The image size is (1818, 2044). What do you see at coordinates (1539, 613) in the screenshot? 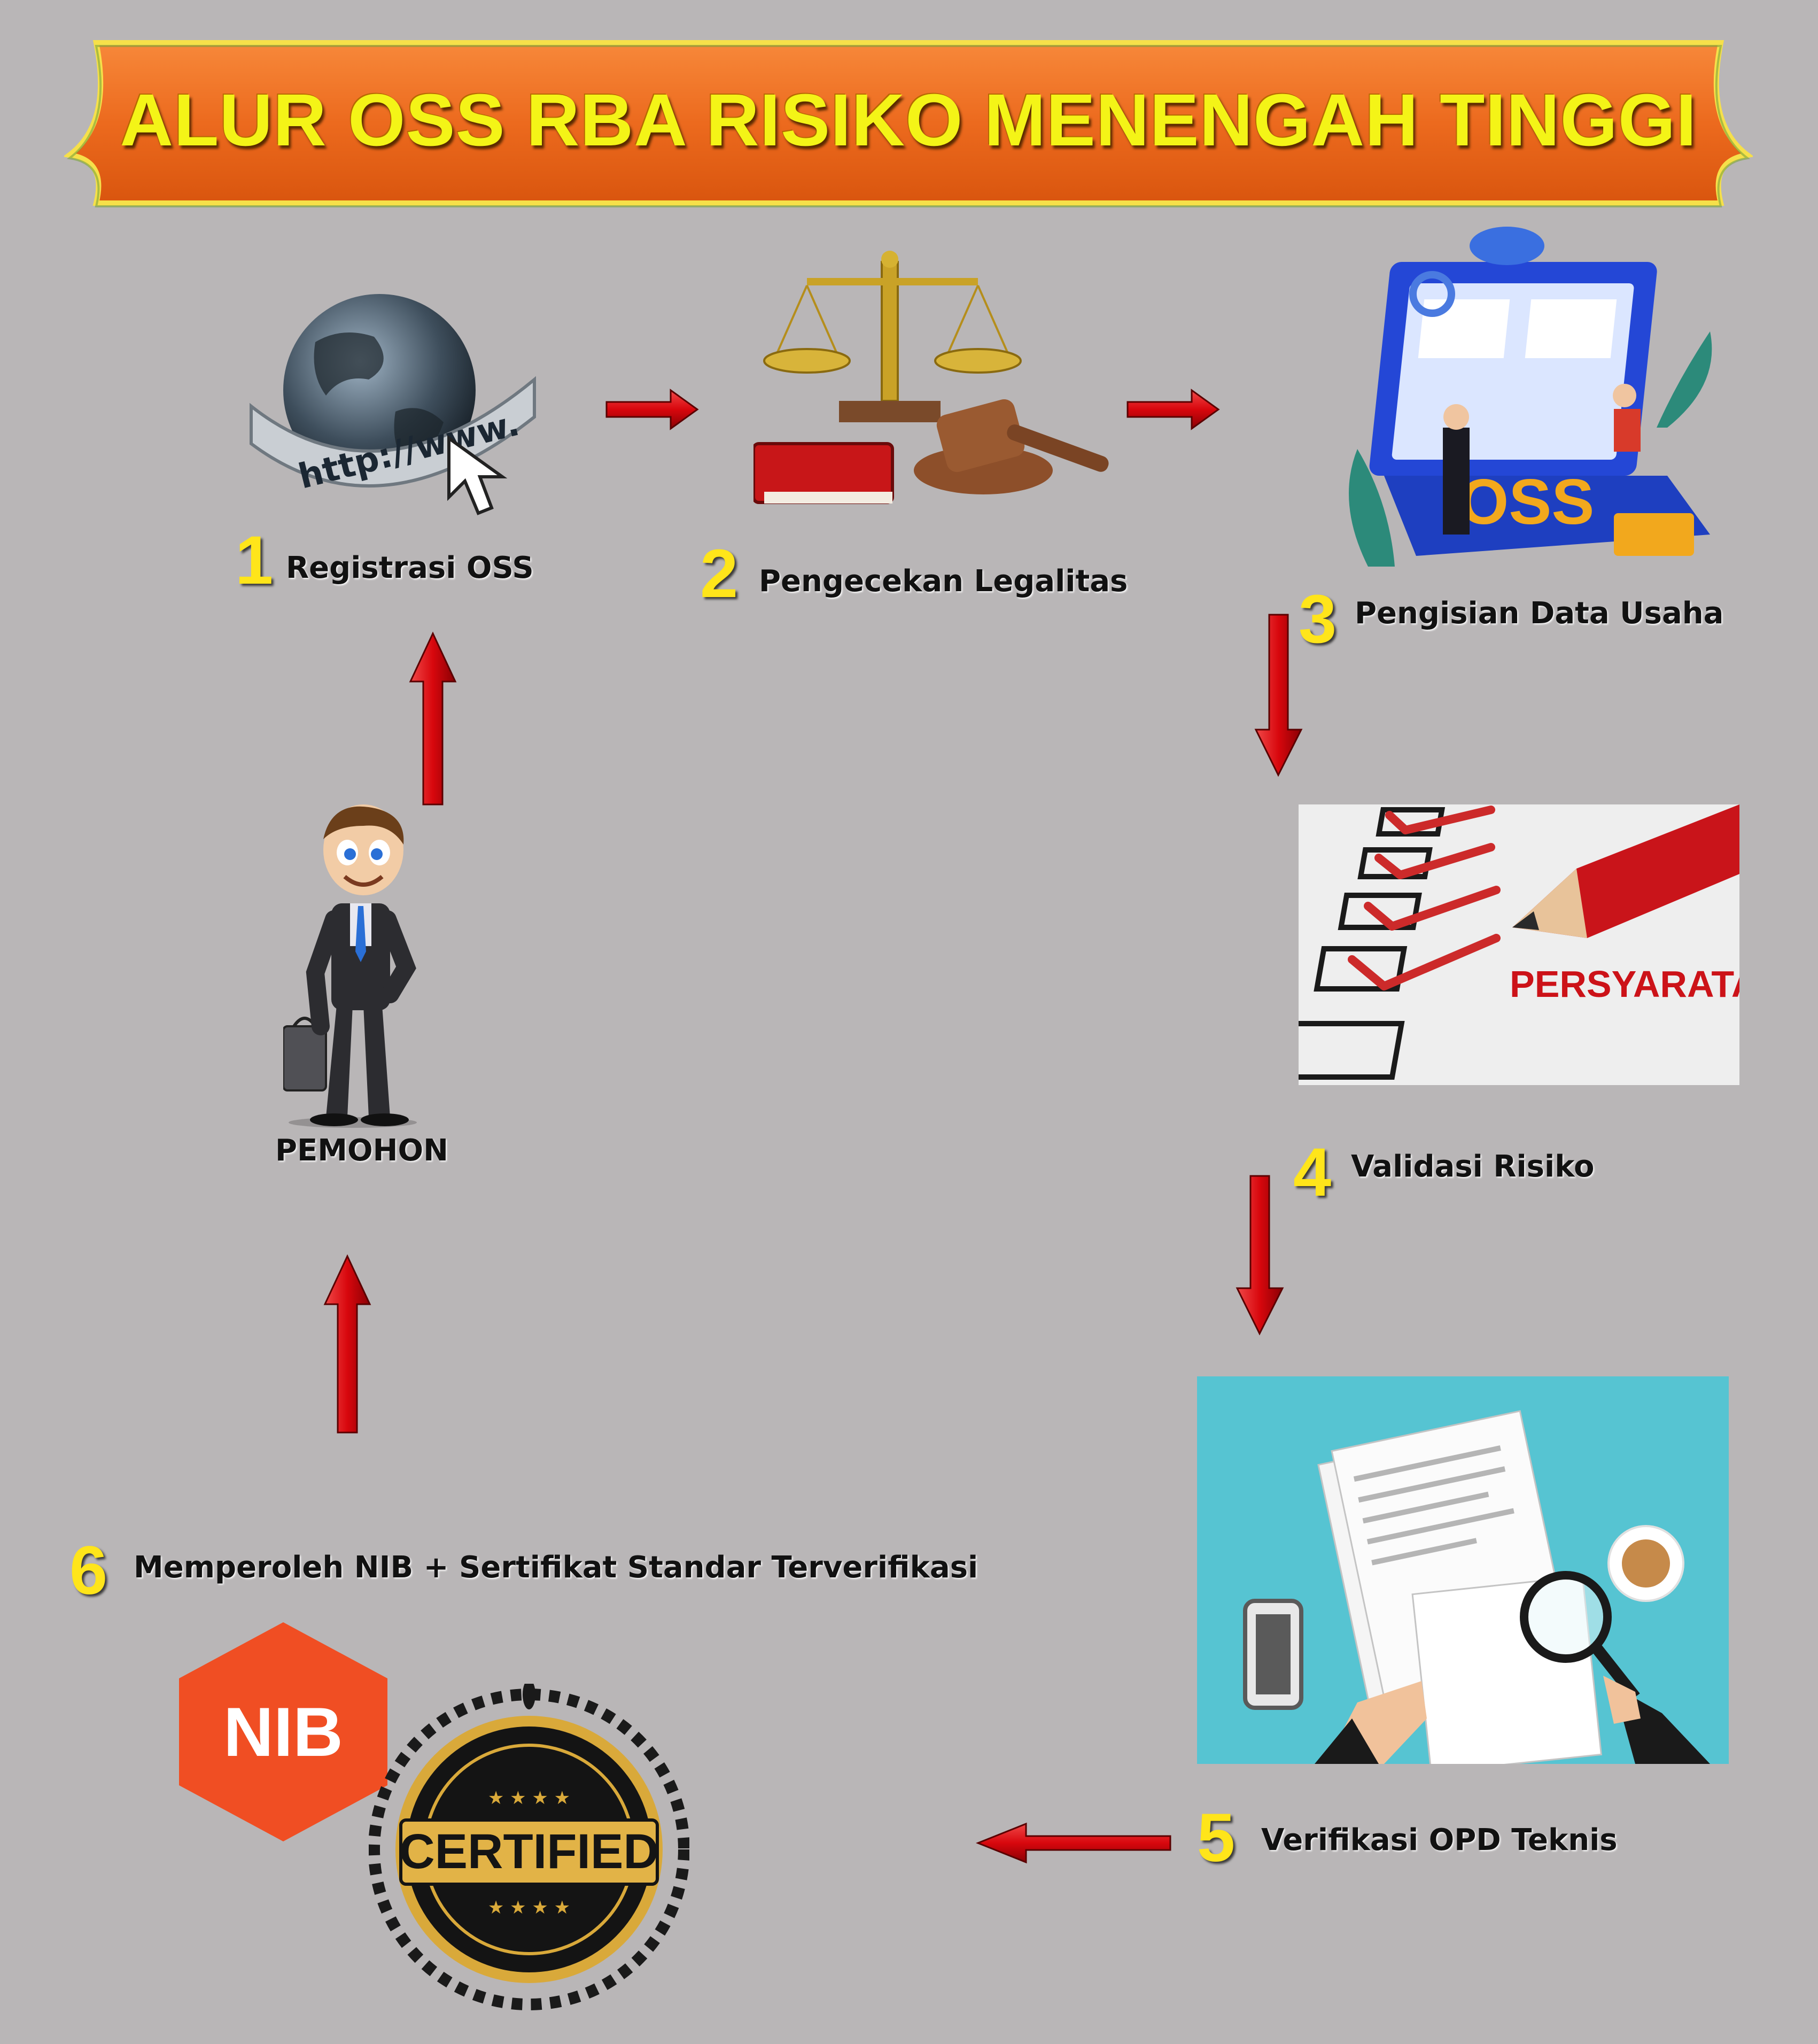
I see `step-3-label: Pengisian Data Usaha` at bounding box center [1539, 613].